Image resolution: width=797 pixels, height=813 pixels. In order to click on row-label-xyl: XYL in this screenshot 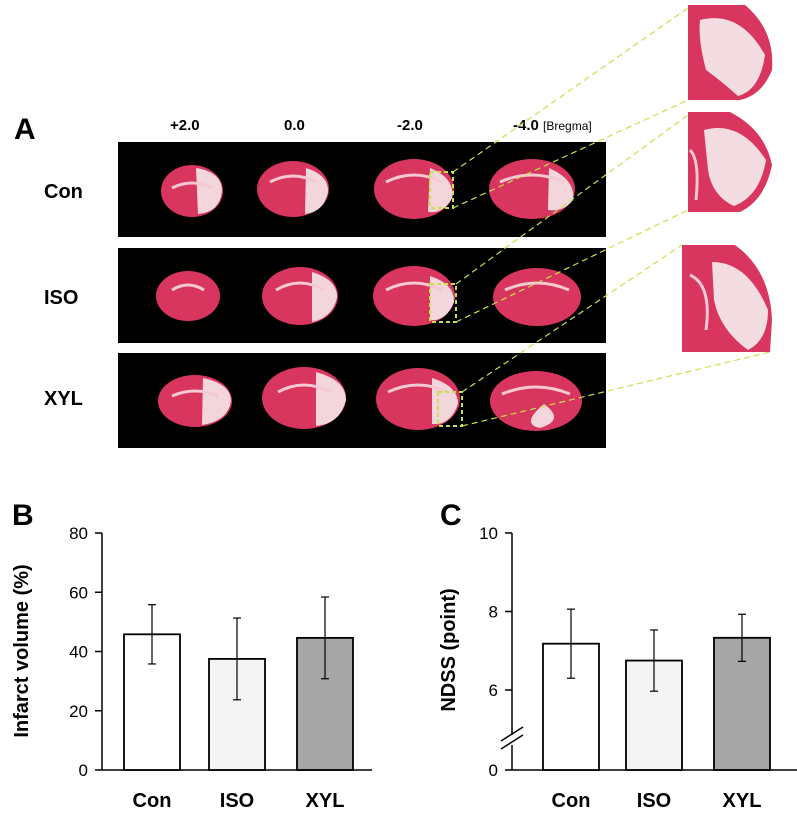, I will do `click(63, 399)`.